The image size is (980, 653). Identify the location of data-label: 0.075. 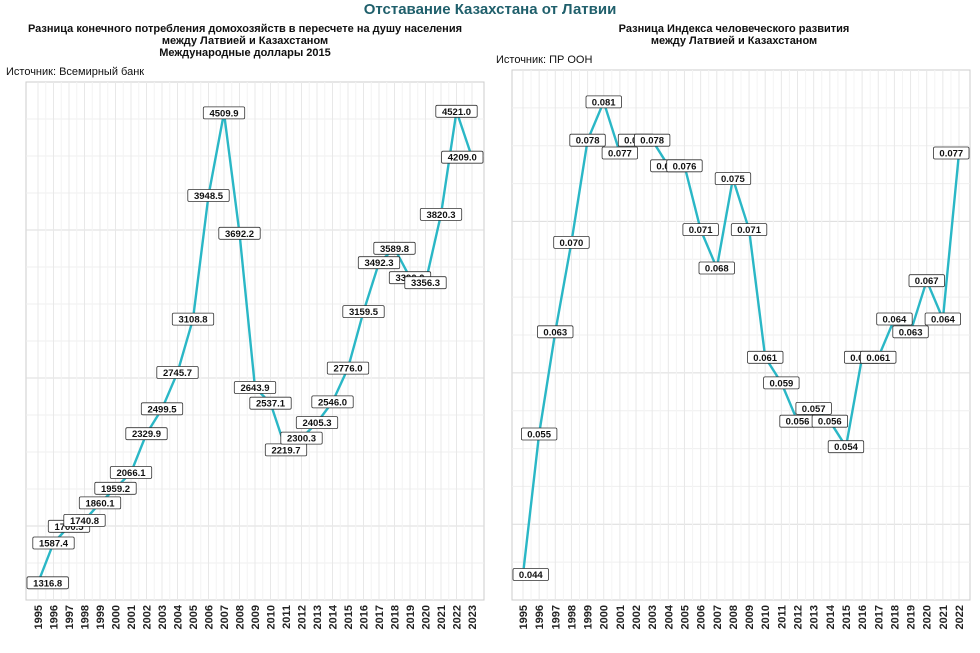
(733, 178).